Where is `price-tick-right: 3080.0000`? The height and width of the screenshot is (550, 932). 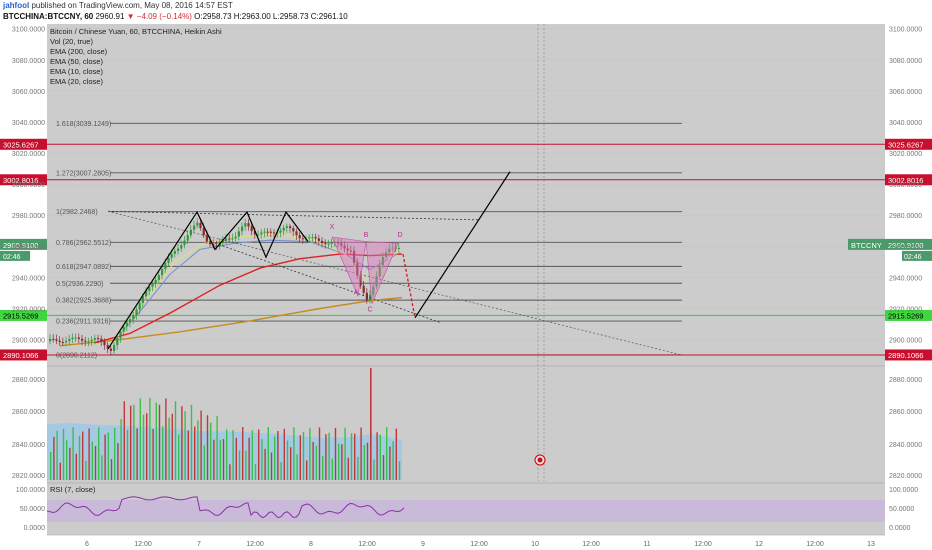
price-tick-right: 3080.0000 is located at coordinates (905, 61).